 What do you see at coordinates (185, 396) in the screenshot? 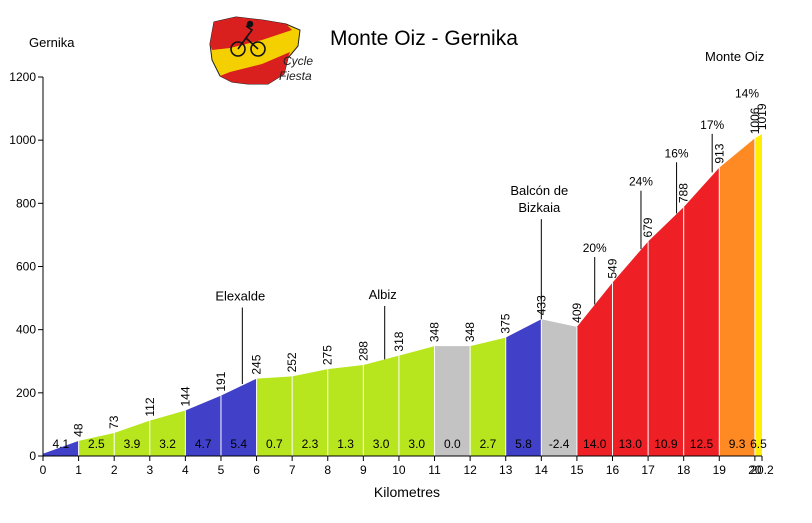
I see `elevation-label-3: 144` at bounding box center [185, 396].